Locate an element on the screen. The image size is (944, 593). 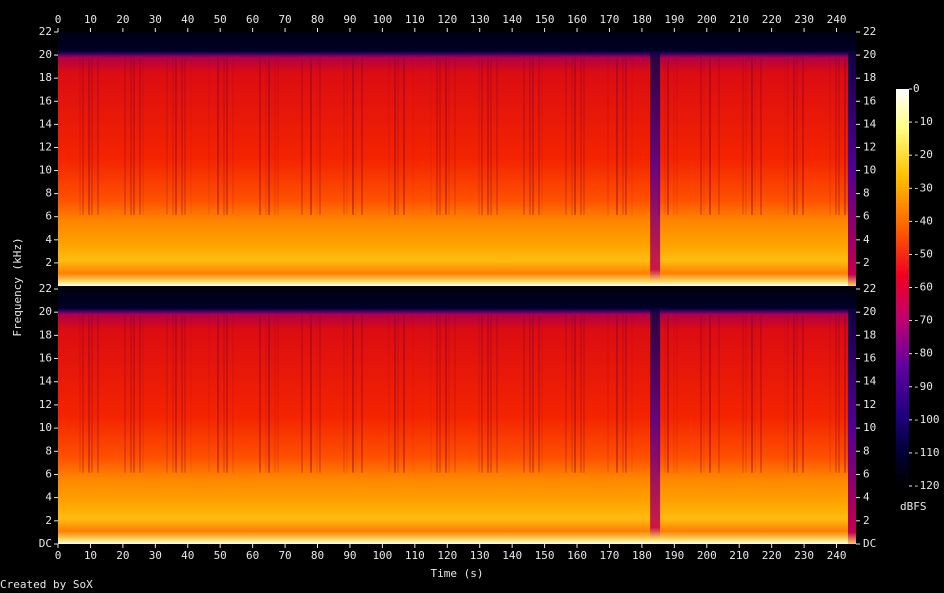
x-tick-label: 110 is located at coordinates (415, 555).